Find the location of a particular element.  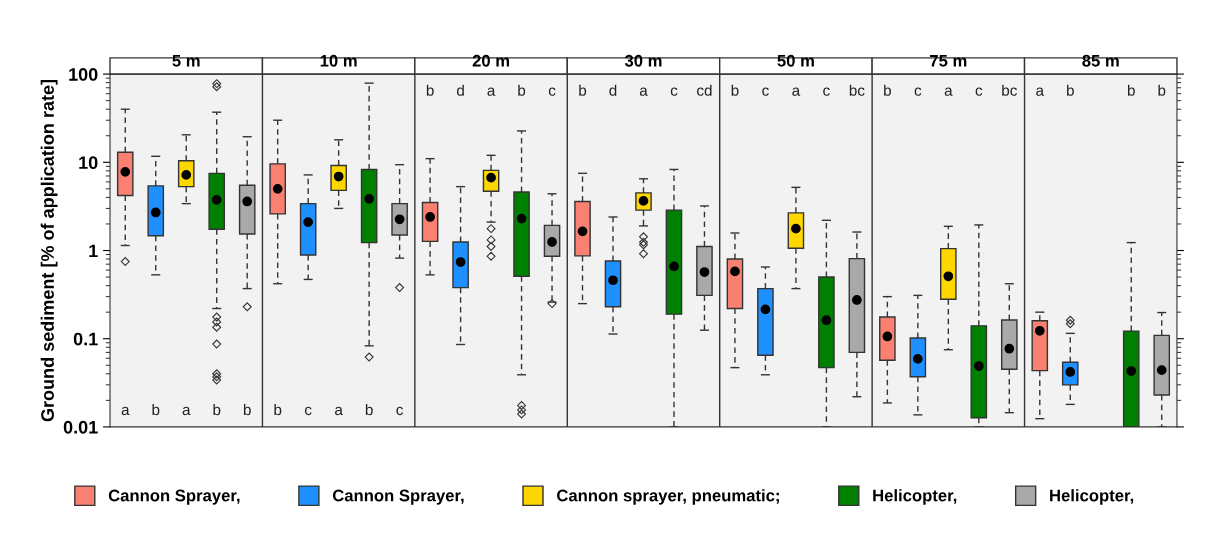

x-tick-label: 50 m is located at coordinates (795, 60).